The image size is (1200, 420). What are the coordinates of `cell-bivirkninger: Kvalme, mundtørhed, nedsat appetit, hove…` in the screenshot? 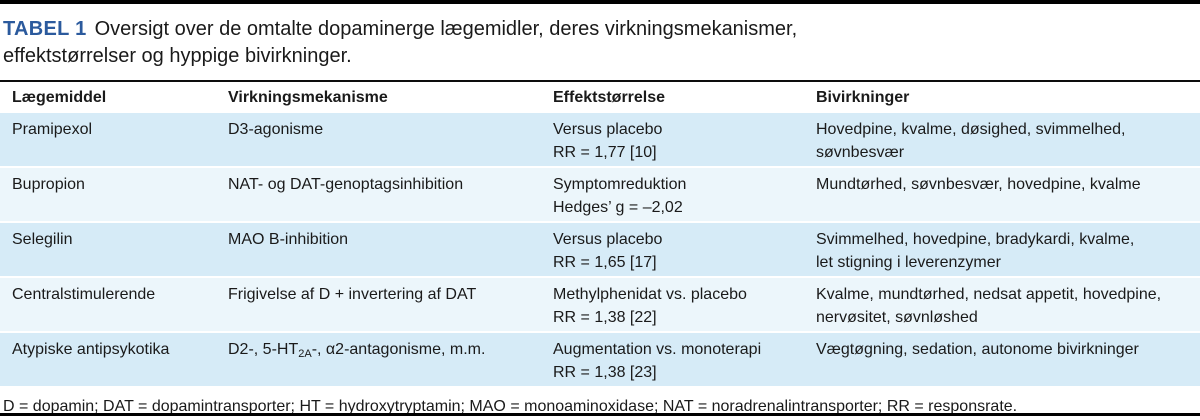 It's located at (1002, 304).